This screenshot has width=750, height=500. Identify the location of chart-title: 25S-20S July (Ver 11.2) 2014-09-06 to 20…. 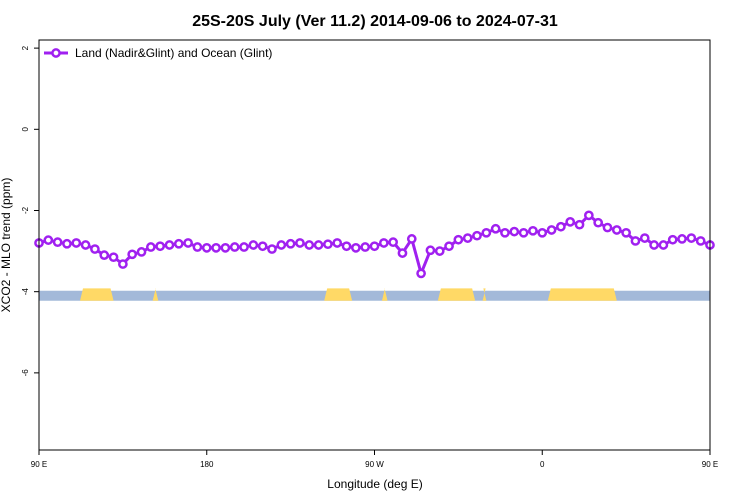
(375, 21).